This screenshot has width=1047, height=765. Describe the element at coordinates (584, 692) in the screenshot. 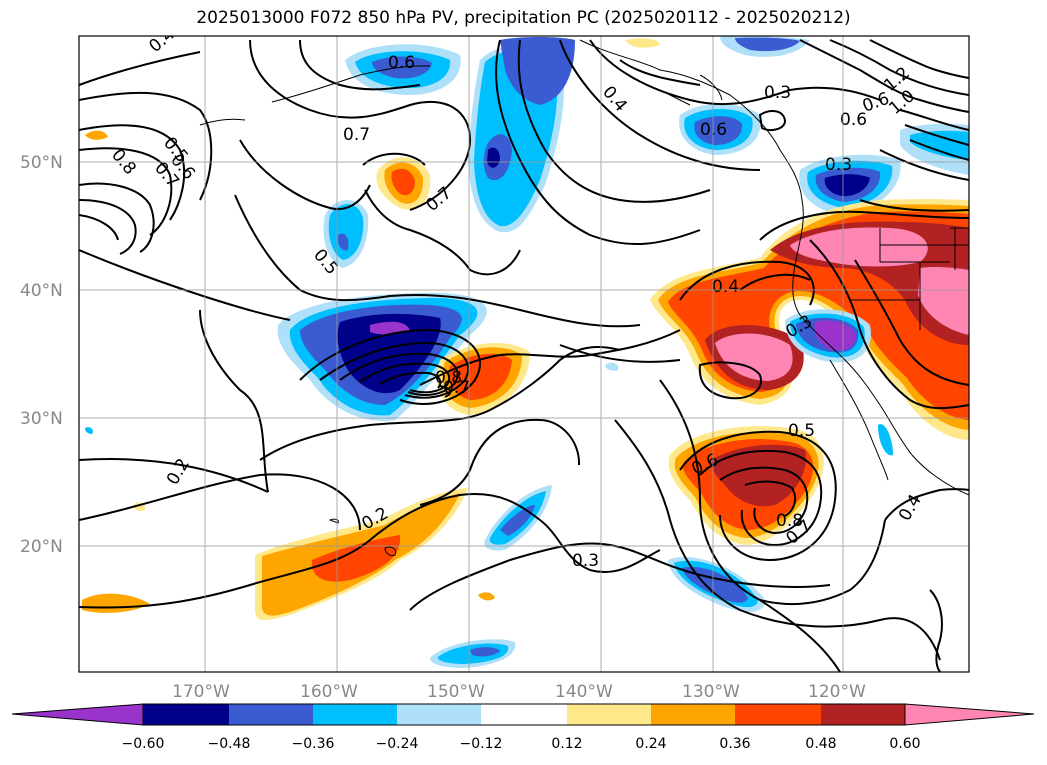

I see `lon-label: 140°W` at that location.